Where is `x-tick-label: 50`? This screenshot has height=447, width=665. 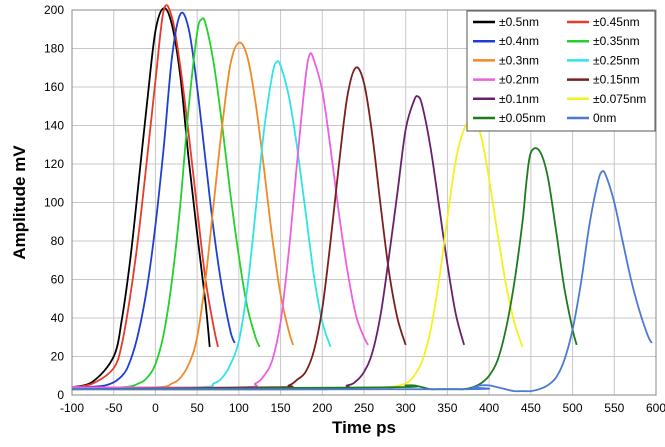
x-tick-label: 50 is located at coordinates (197, 408).